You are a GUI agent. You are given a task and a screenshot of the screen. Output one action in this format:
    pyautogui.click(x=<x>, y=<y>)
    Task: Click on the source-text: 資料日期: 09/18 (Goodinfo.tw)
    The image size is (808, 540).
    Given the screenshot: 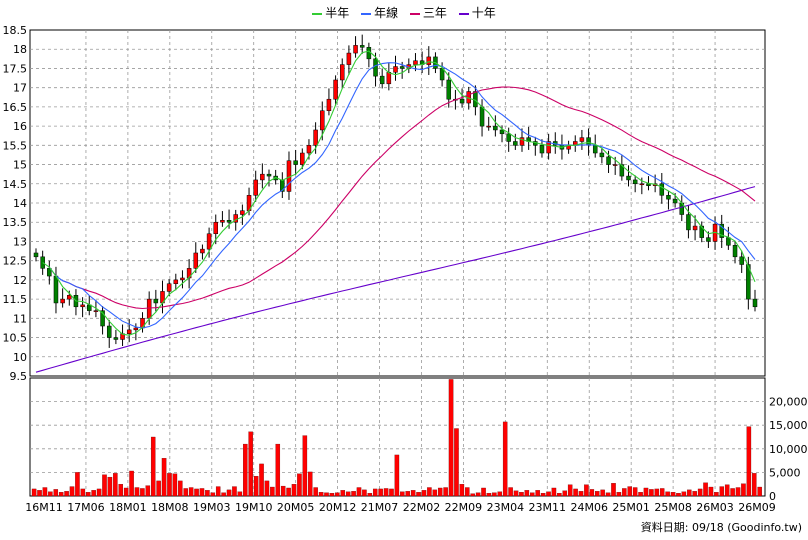 What is the action you would take?
    pyautogui.click(x=721, y=527)
    